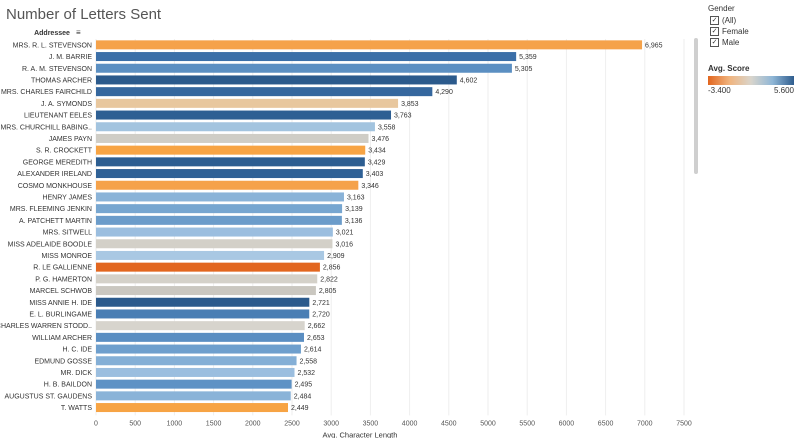  What do you see at coordinates (345, 233) in the screenshot?
I see `data-label: 3,021` at bounding box center [345, 233].